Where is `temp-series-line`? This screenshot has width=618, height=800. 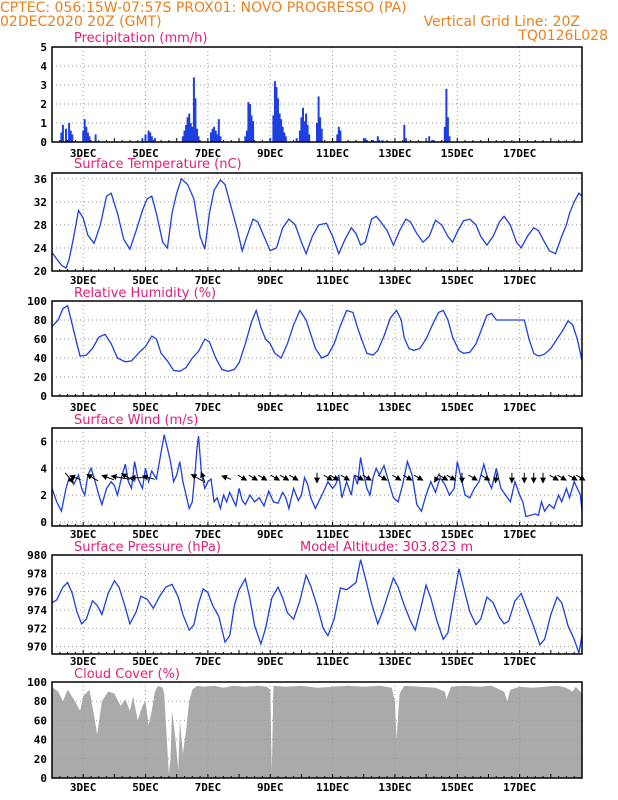 temp-series-line is located at coordinates (317, 223).